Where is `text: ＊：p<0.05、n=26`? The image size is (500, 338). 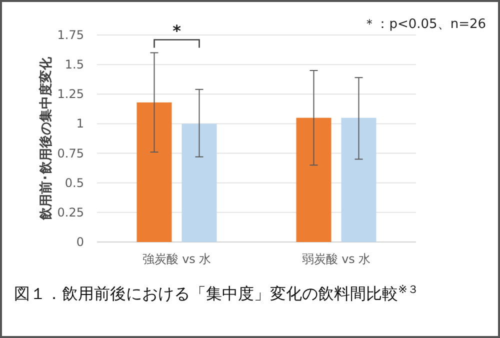 text: ＊：p<0.05、n=26 is located at coordinates (424, 24).